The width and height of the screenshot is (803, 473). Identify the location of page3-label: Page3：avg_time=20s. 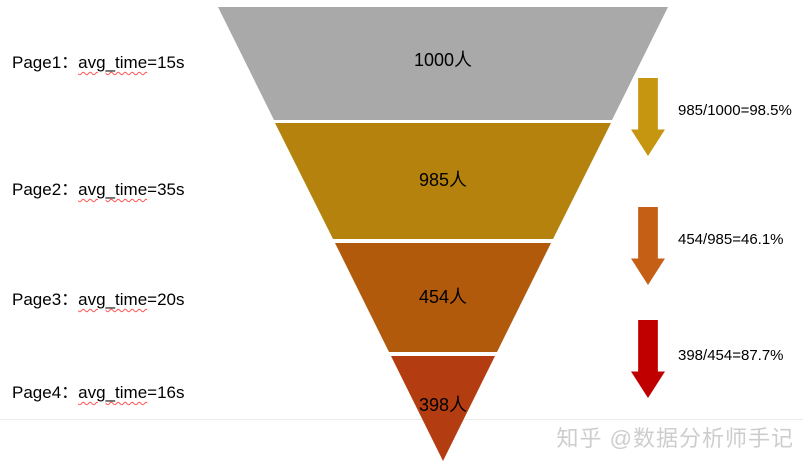
(98, 300).